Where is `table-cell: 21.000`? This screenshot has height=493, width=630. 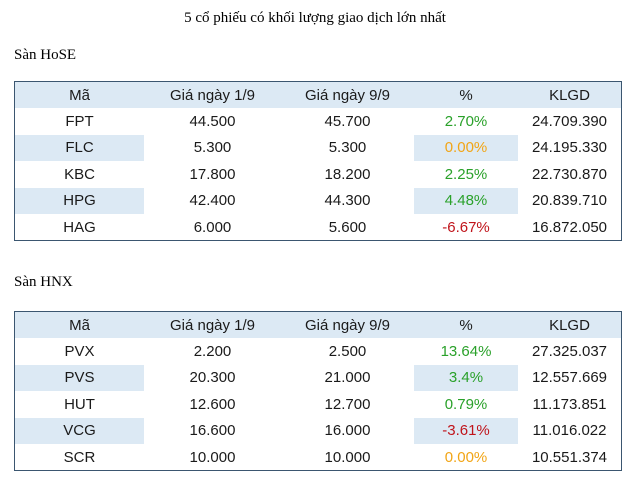
table-cell: 21.000 is located at coordinates (347, 378).